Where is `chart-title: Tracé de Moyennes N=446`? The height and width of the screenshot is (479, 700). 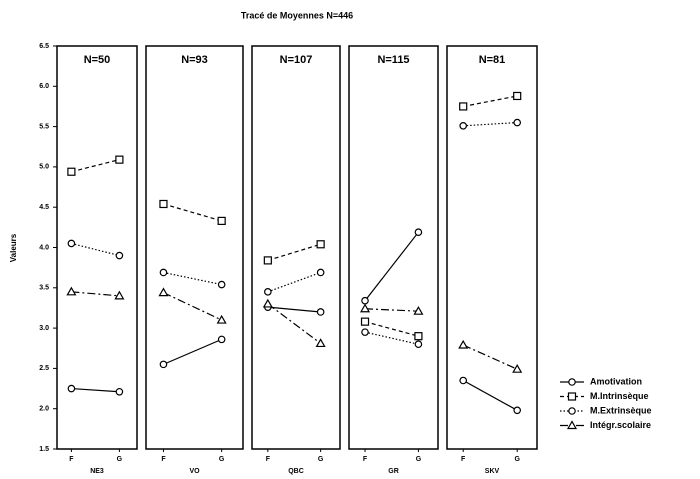 chart-title: Tracé de Moyennes N=446 is located at coordinates (297, 15).